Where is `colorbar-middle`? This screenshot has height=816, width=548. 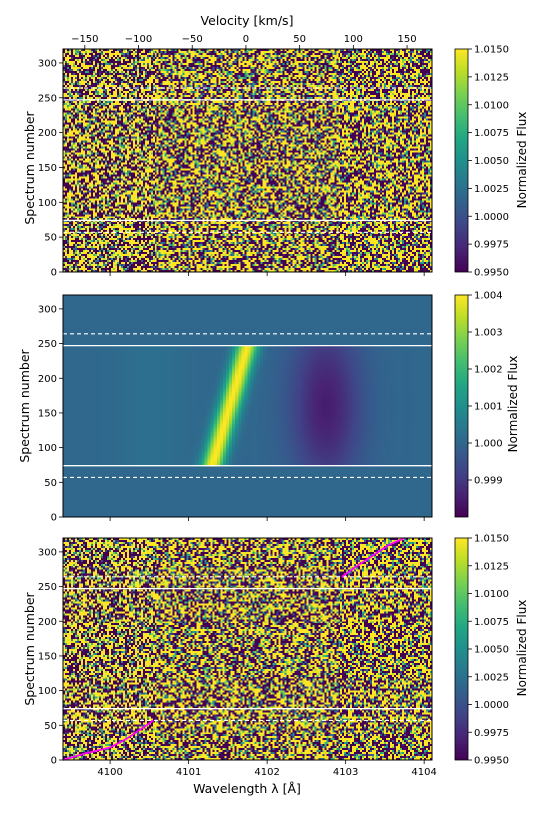
colorbar-middle is located at coordinates (461, 406).